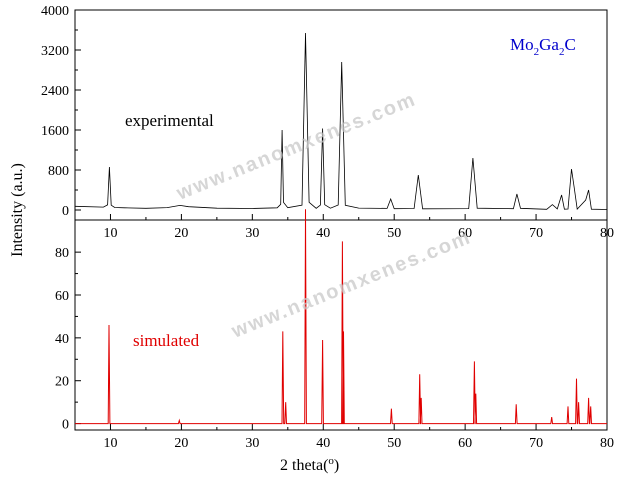  I want to click on y-axis-title: Intensity (a.u.), so click(17, 210).